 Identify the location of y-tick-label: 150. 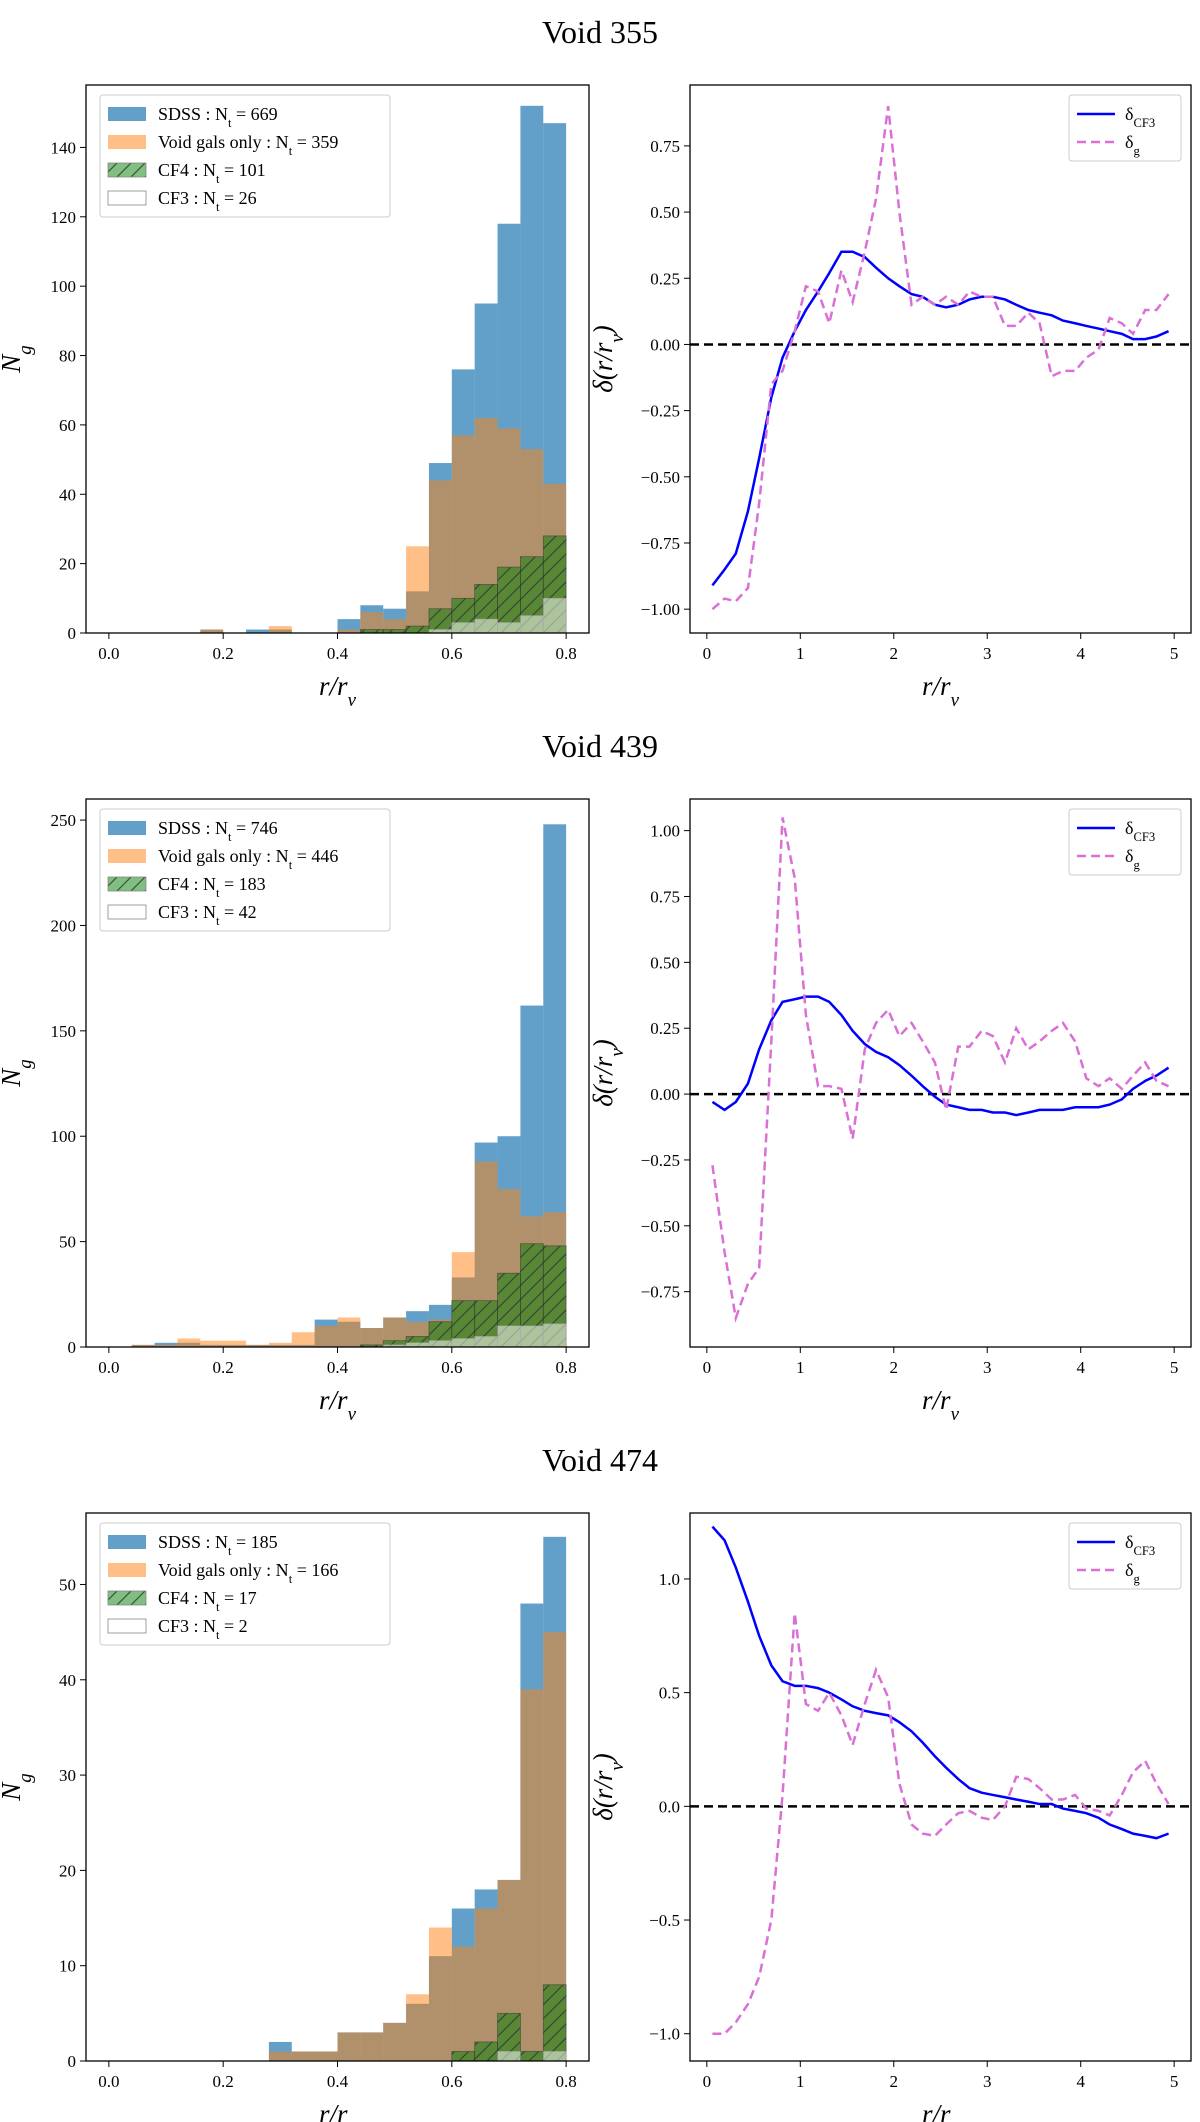
(64, 1031).